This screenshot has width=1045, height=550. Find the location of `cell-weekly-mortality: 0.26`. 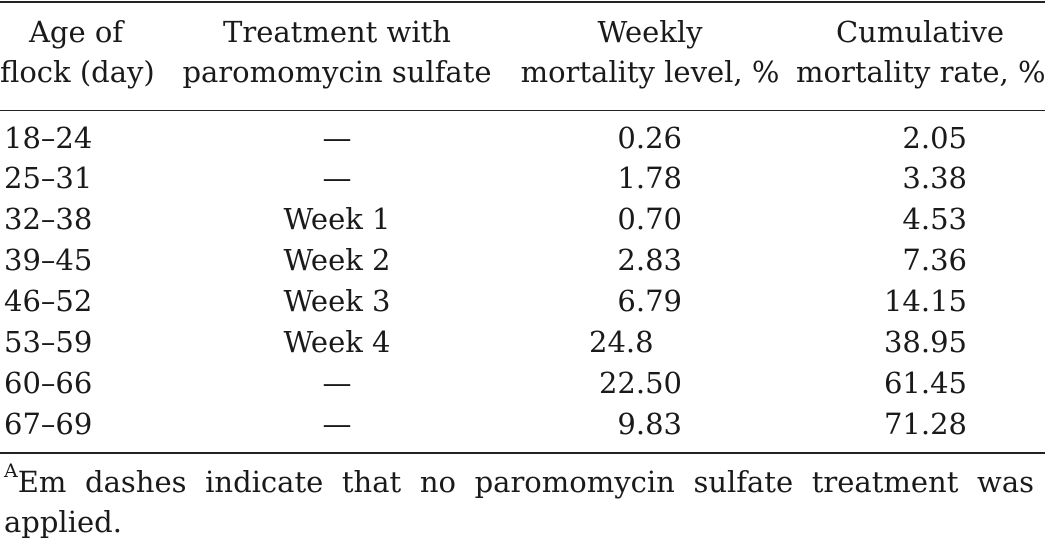

cell-weekly-mortality: 0.26 is located at coordinates (649, 138).